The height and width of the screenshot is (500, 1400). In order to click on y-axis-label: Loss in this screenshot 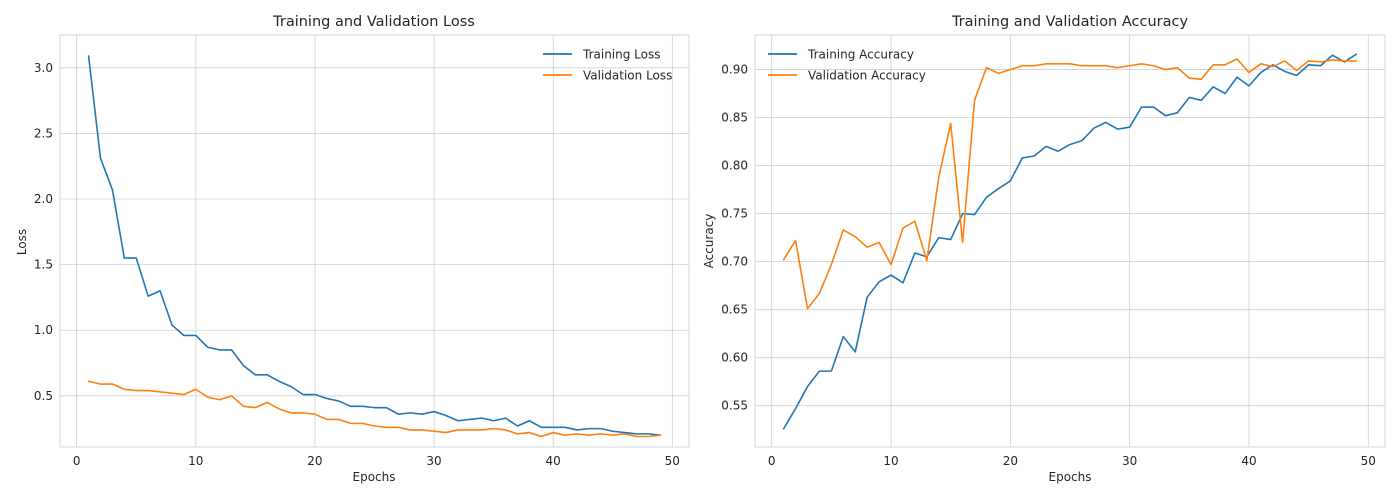, I will do `click(22, 242)`.